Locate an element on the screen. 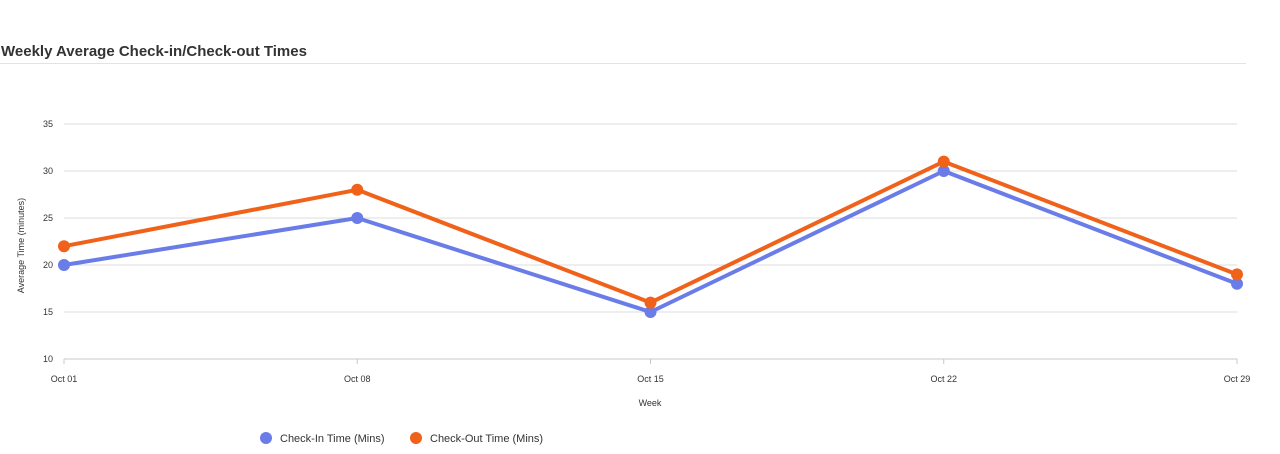 The width and height of the screenshot is (1280, 454). x-tick-label: Oct 22 is located at coordinates (943, 379).